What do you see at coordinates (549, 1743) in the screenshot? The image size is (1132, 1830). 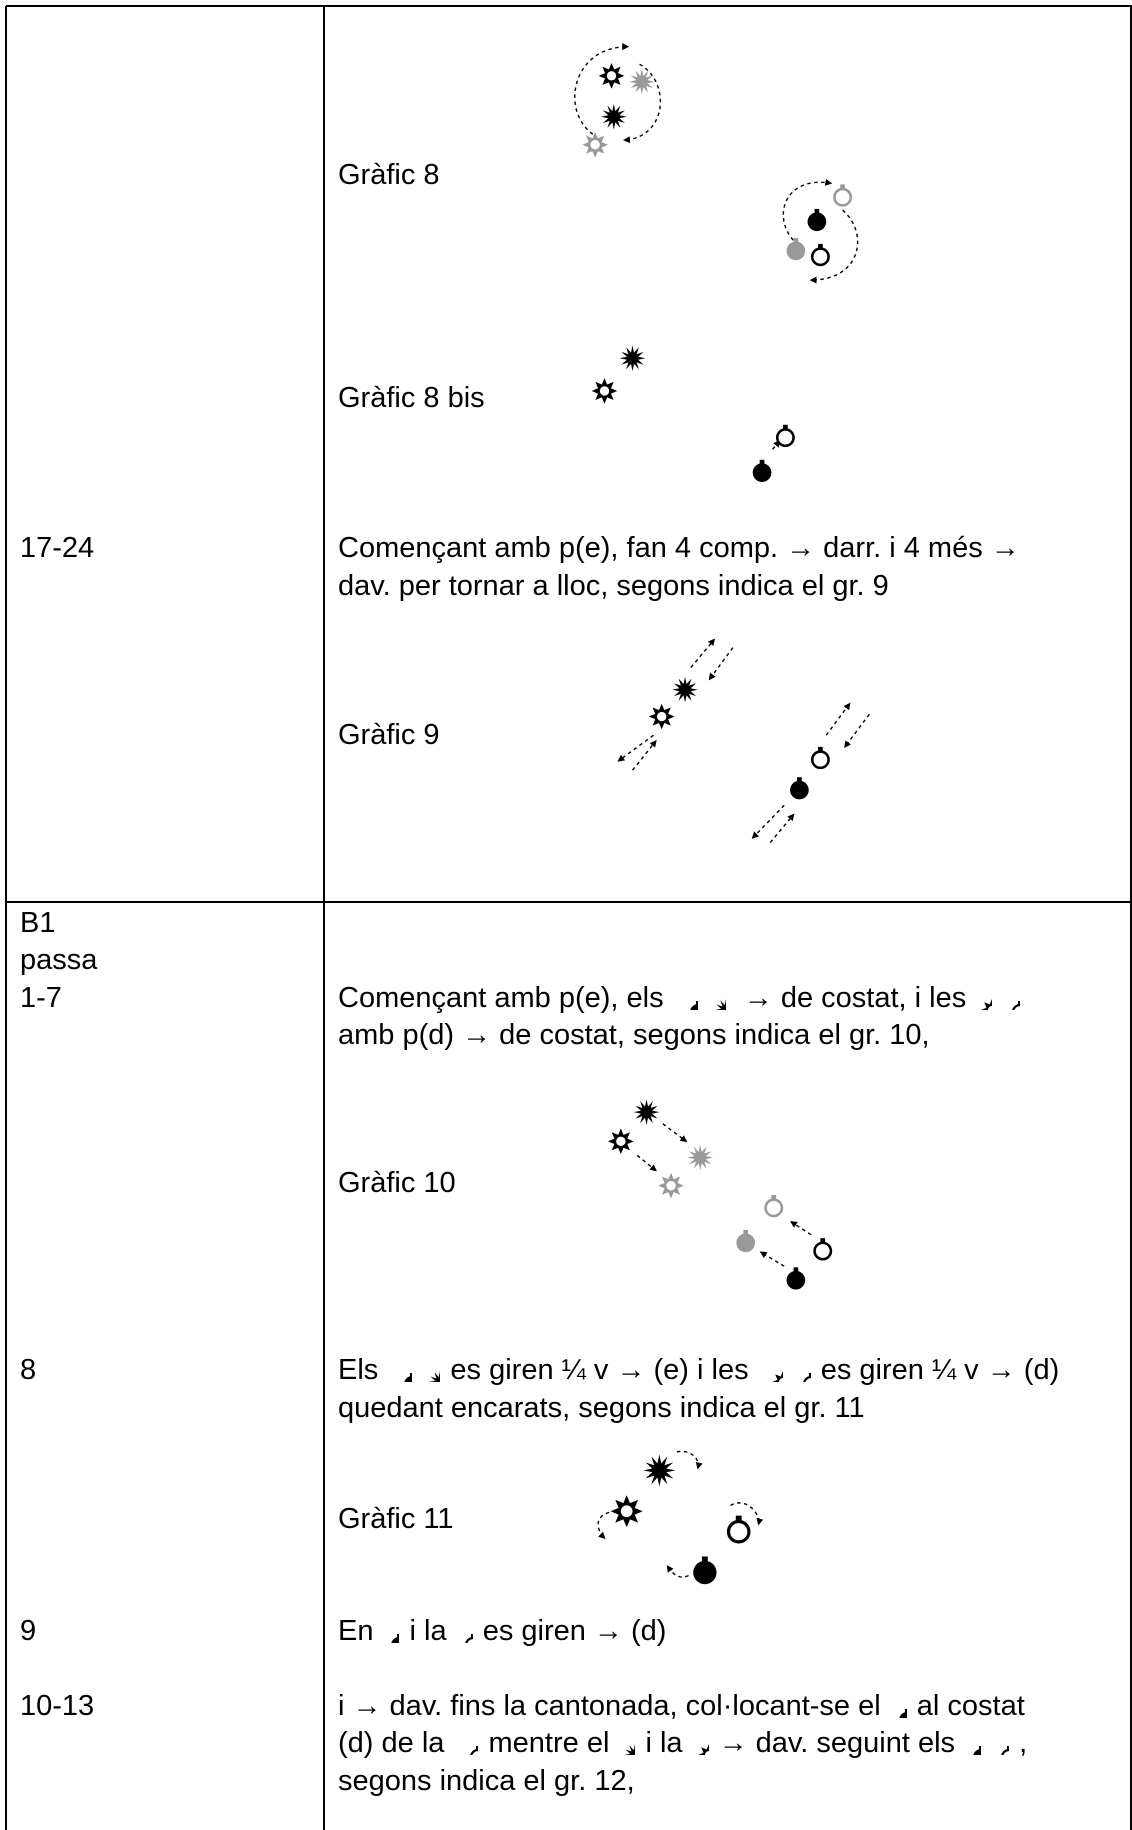 I see `text: mentre el` at bounding box center [549, 1743].